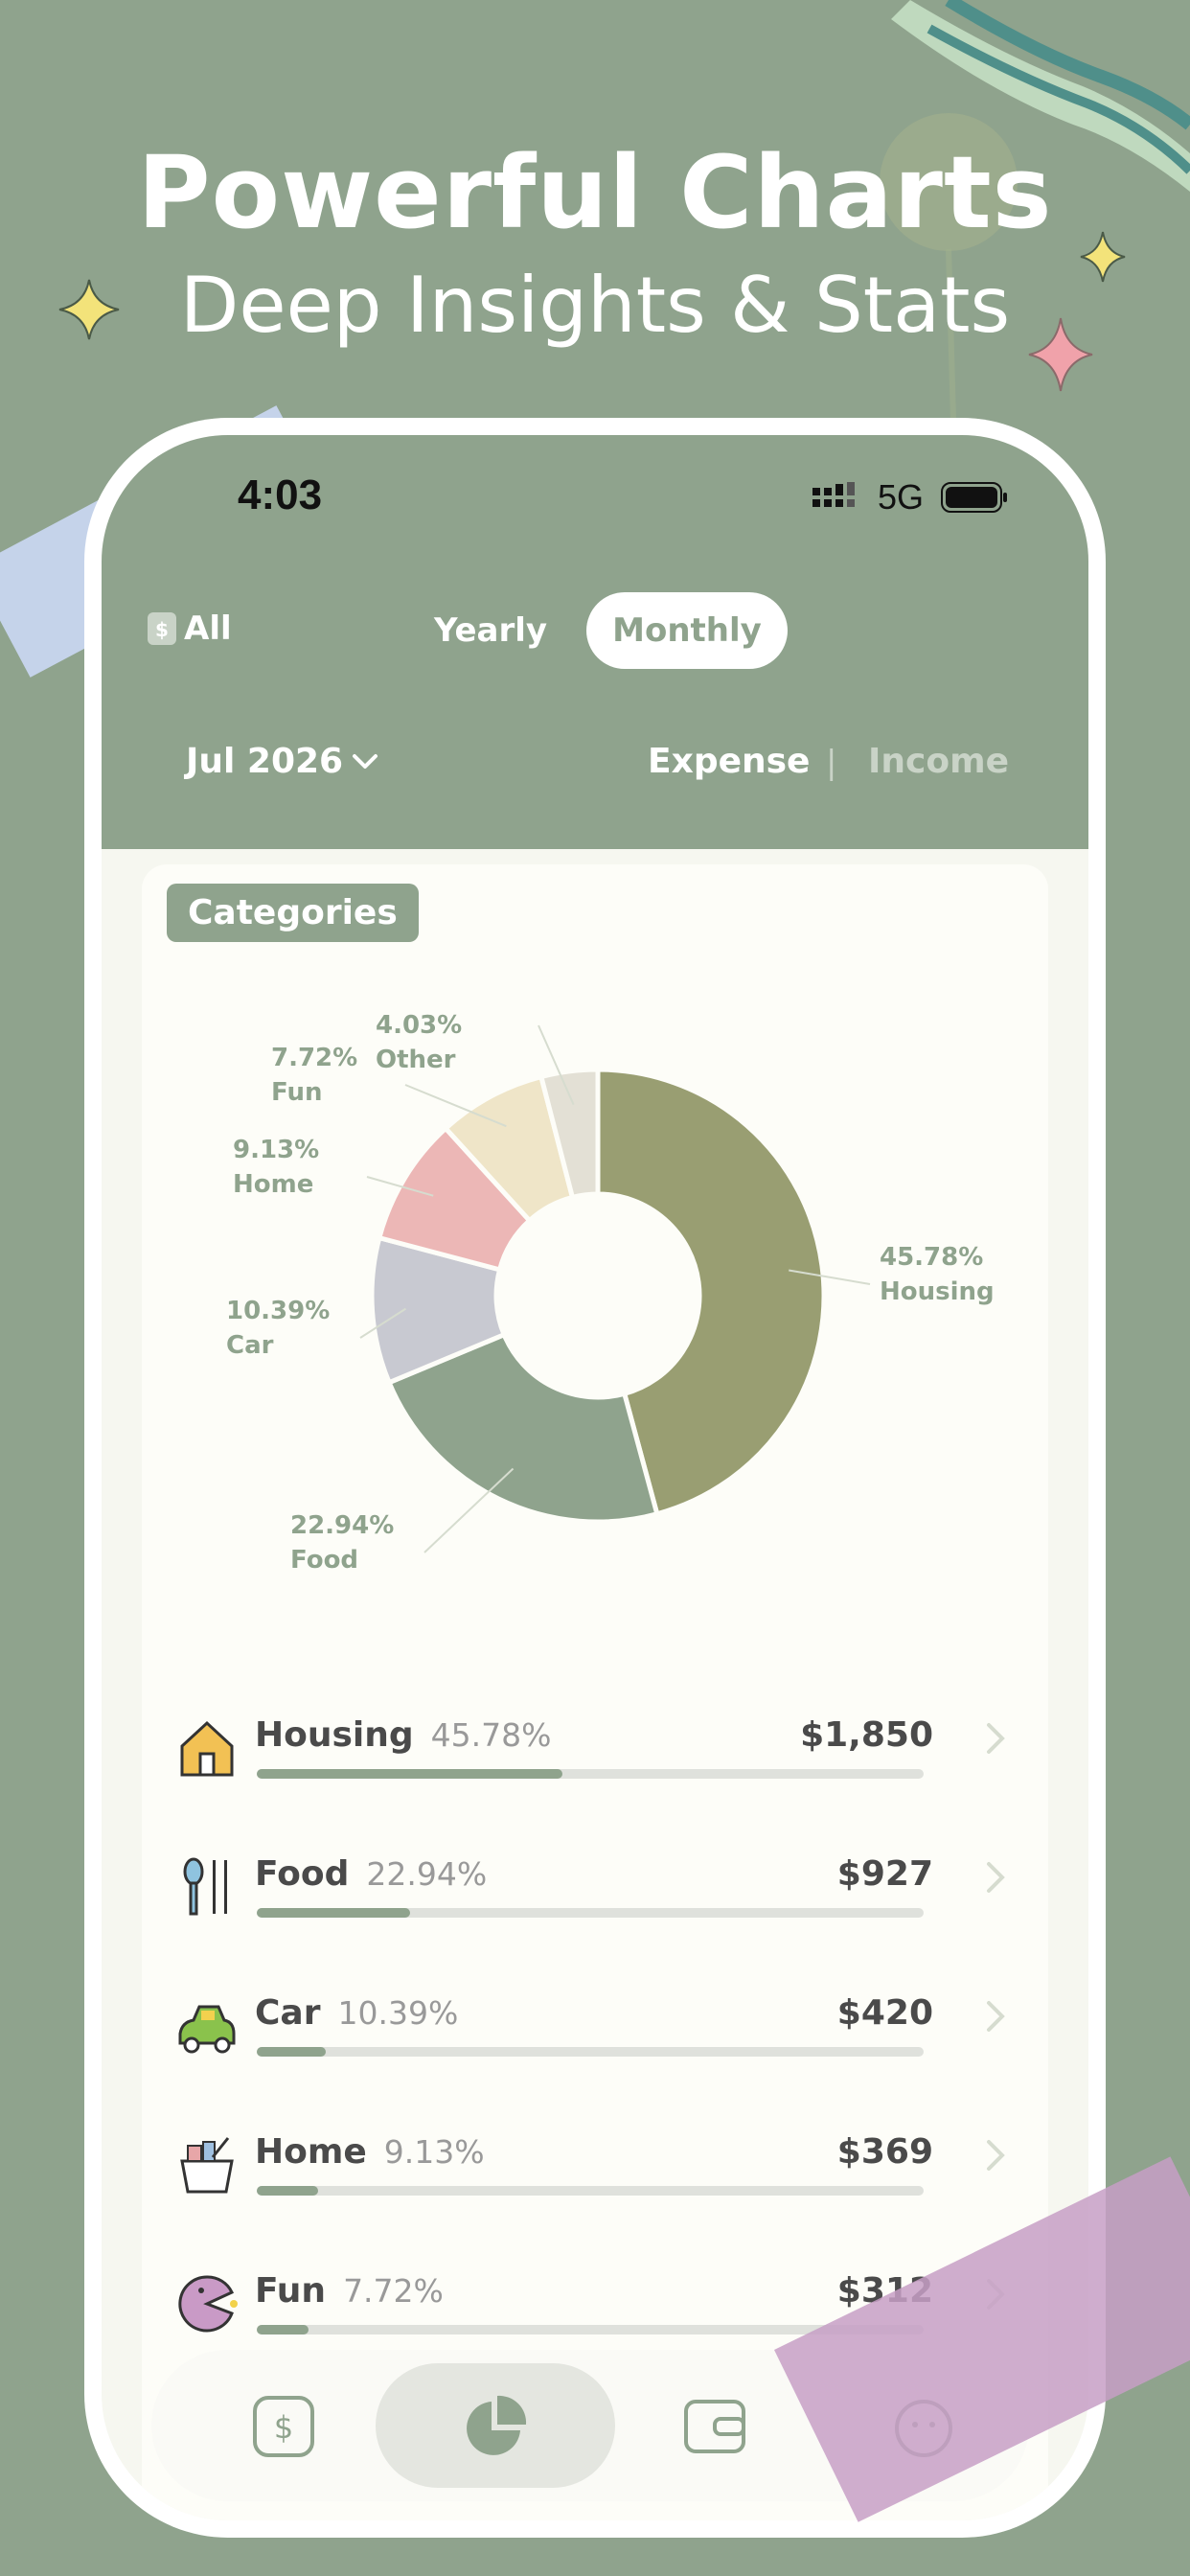 The image size is (1190, 2576). I want to click on tab-yearly: Yearly, so click(491, 630).